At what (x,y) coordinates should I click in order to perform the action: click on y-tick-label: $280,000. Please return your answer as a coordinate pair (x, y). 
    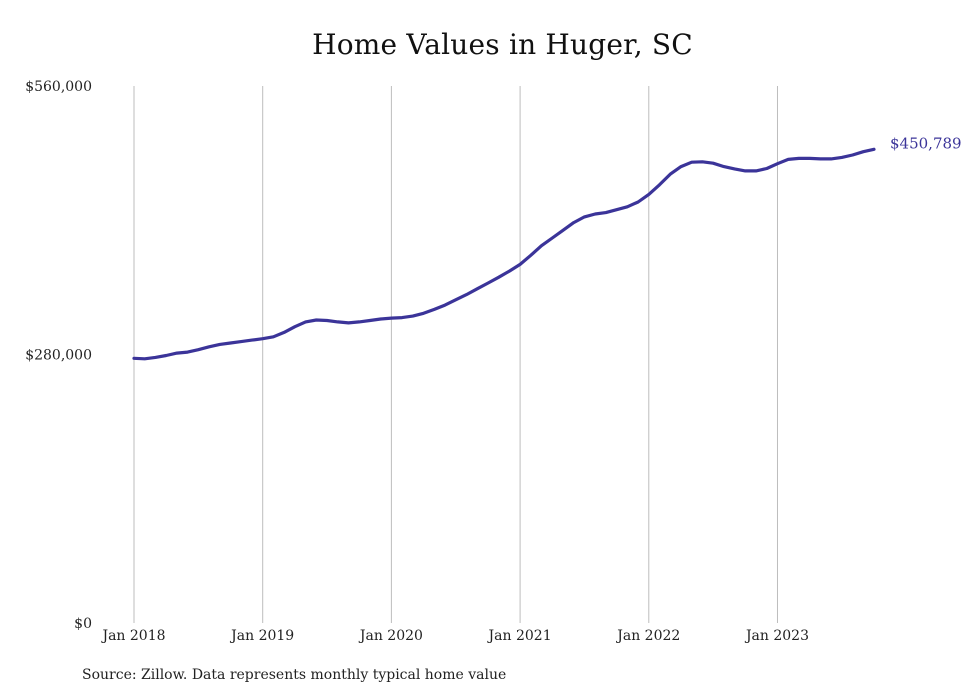
    Looking at the image, I should click on (58, 356).